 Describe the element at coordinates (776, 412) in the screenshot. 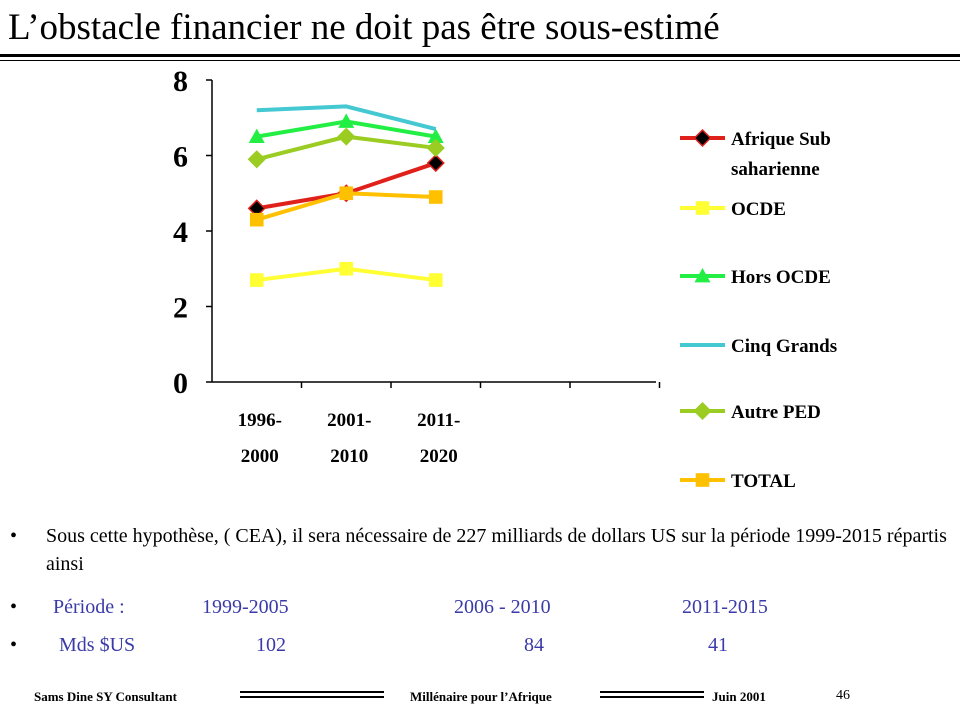

I see `legend-label-4: Autre PED` at that location.